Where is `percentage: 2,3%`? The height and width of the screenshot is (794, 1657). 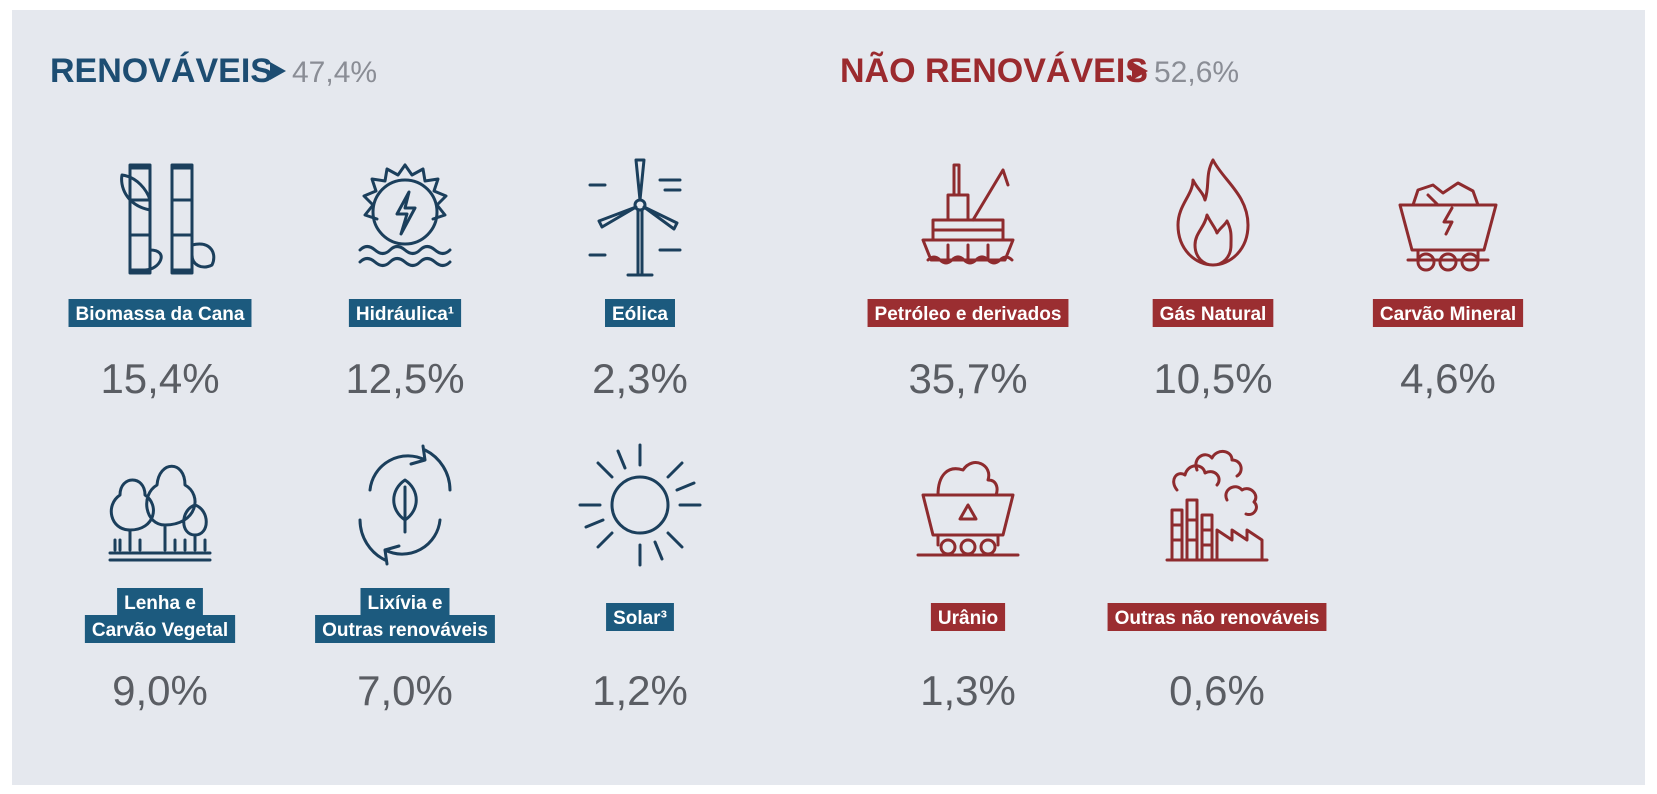 percentage: 2,3% is located at coordinates (640, 378).